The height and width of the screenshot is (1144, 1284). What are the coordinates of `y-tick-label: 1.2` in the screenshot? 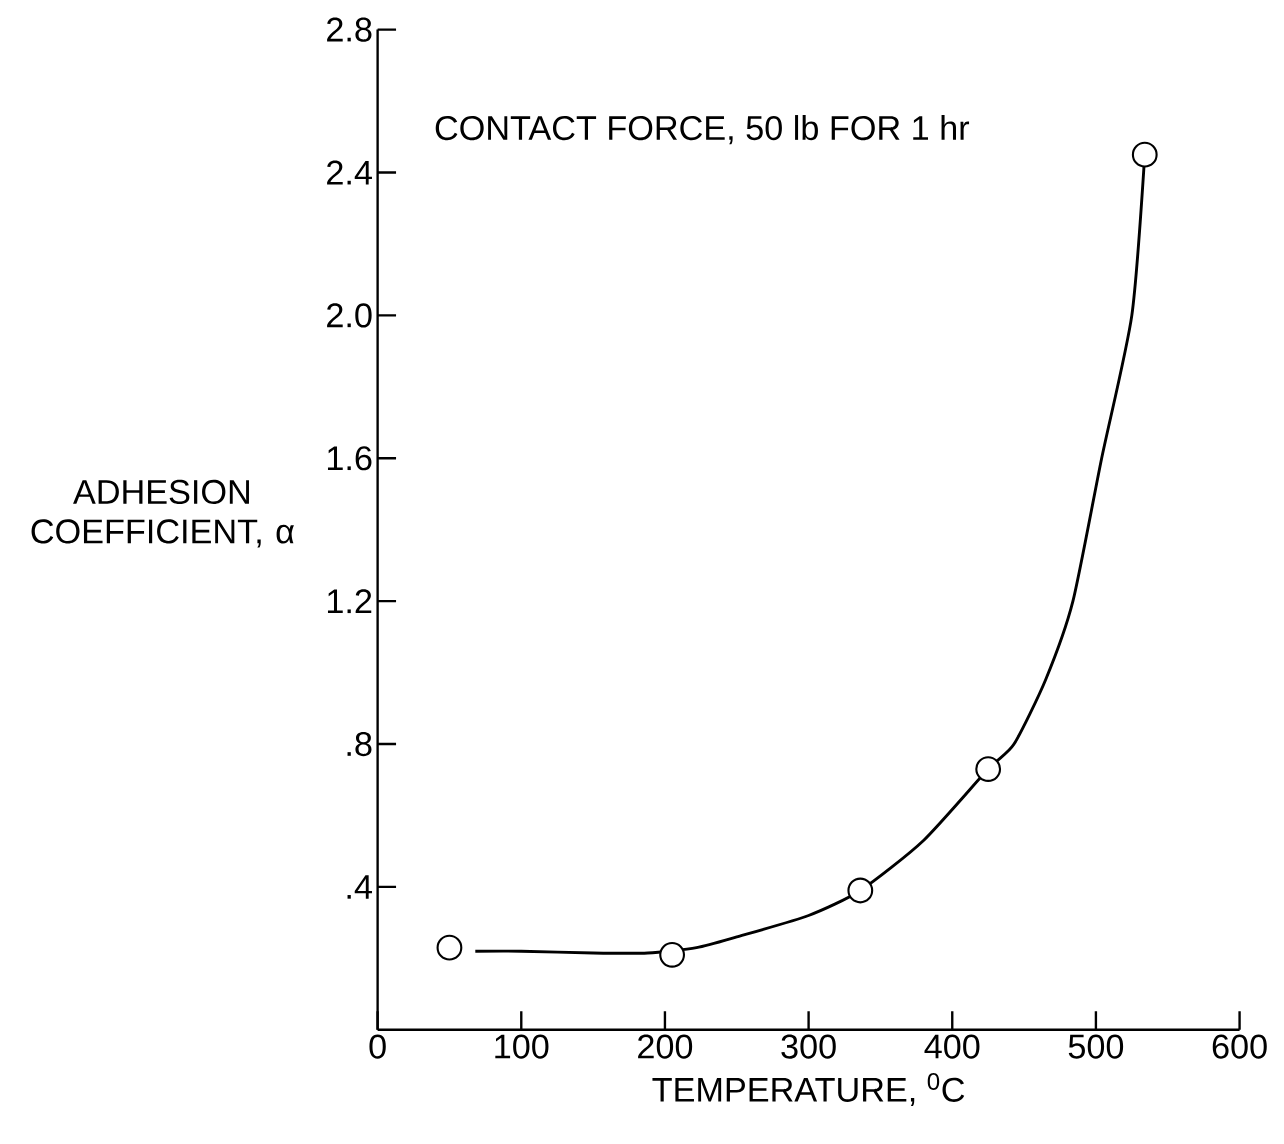 It's located at (349, 601).